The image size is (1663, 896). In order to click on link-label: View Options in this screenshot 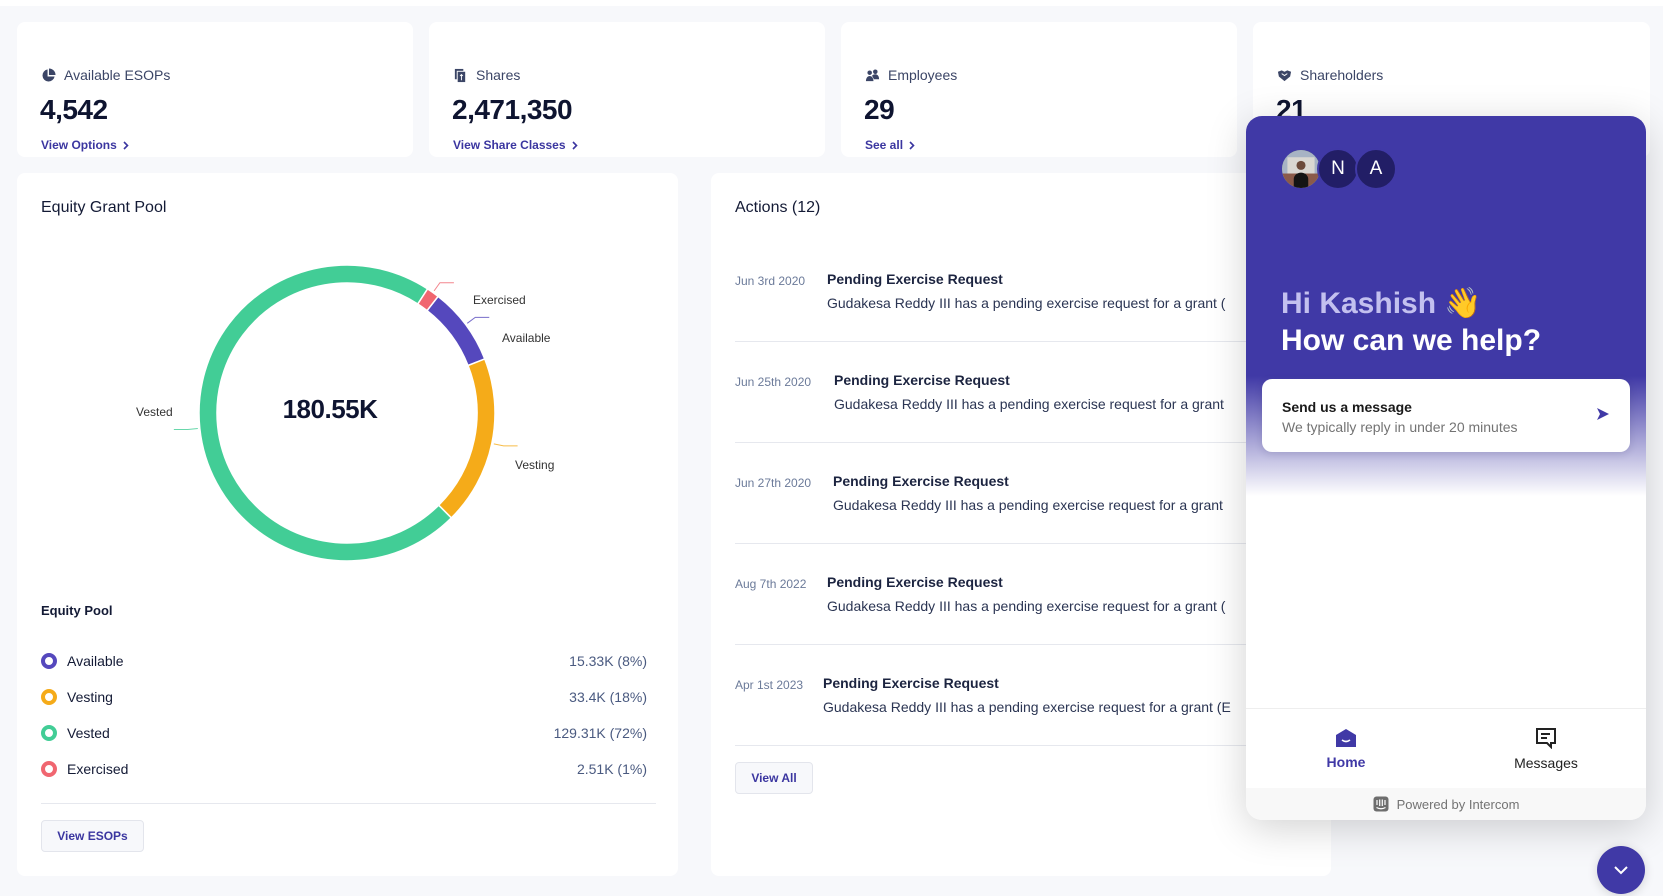, I will do `click(79, 145)`.